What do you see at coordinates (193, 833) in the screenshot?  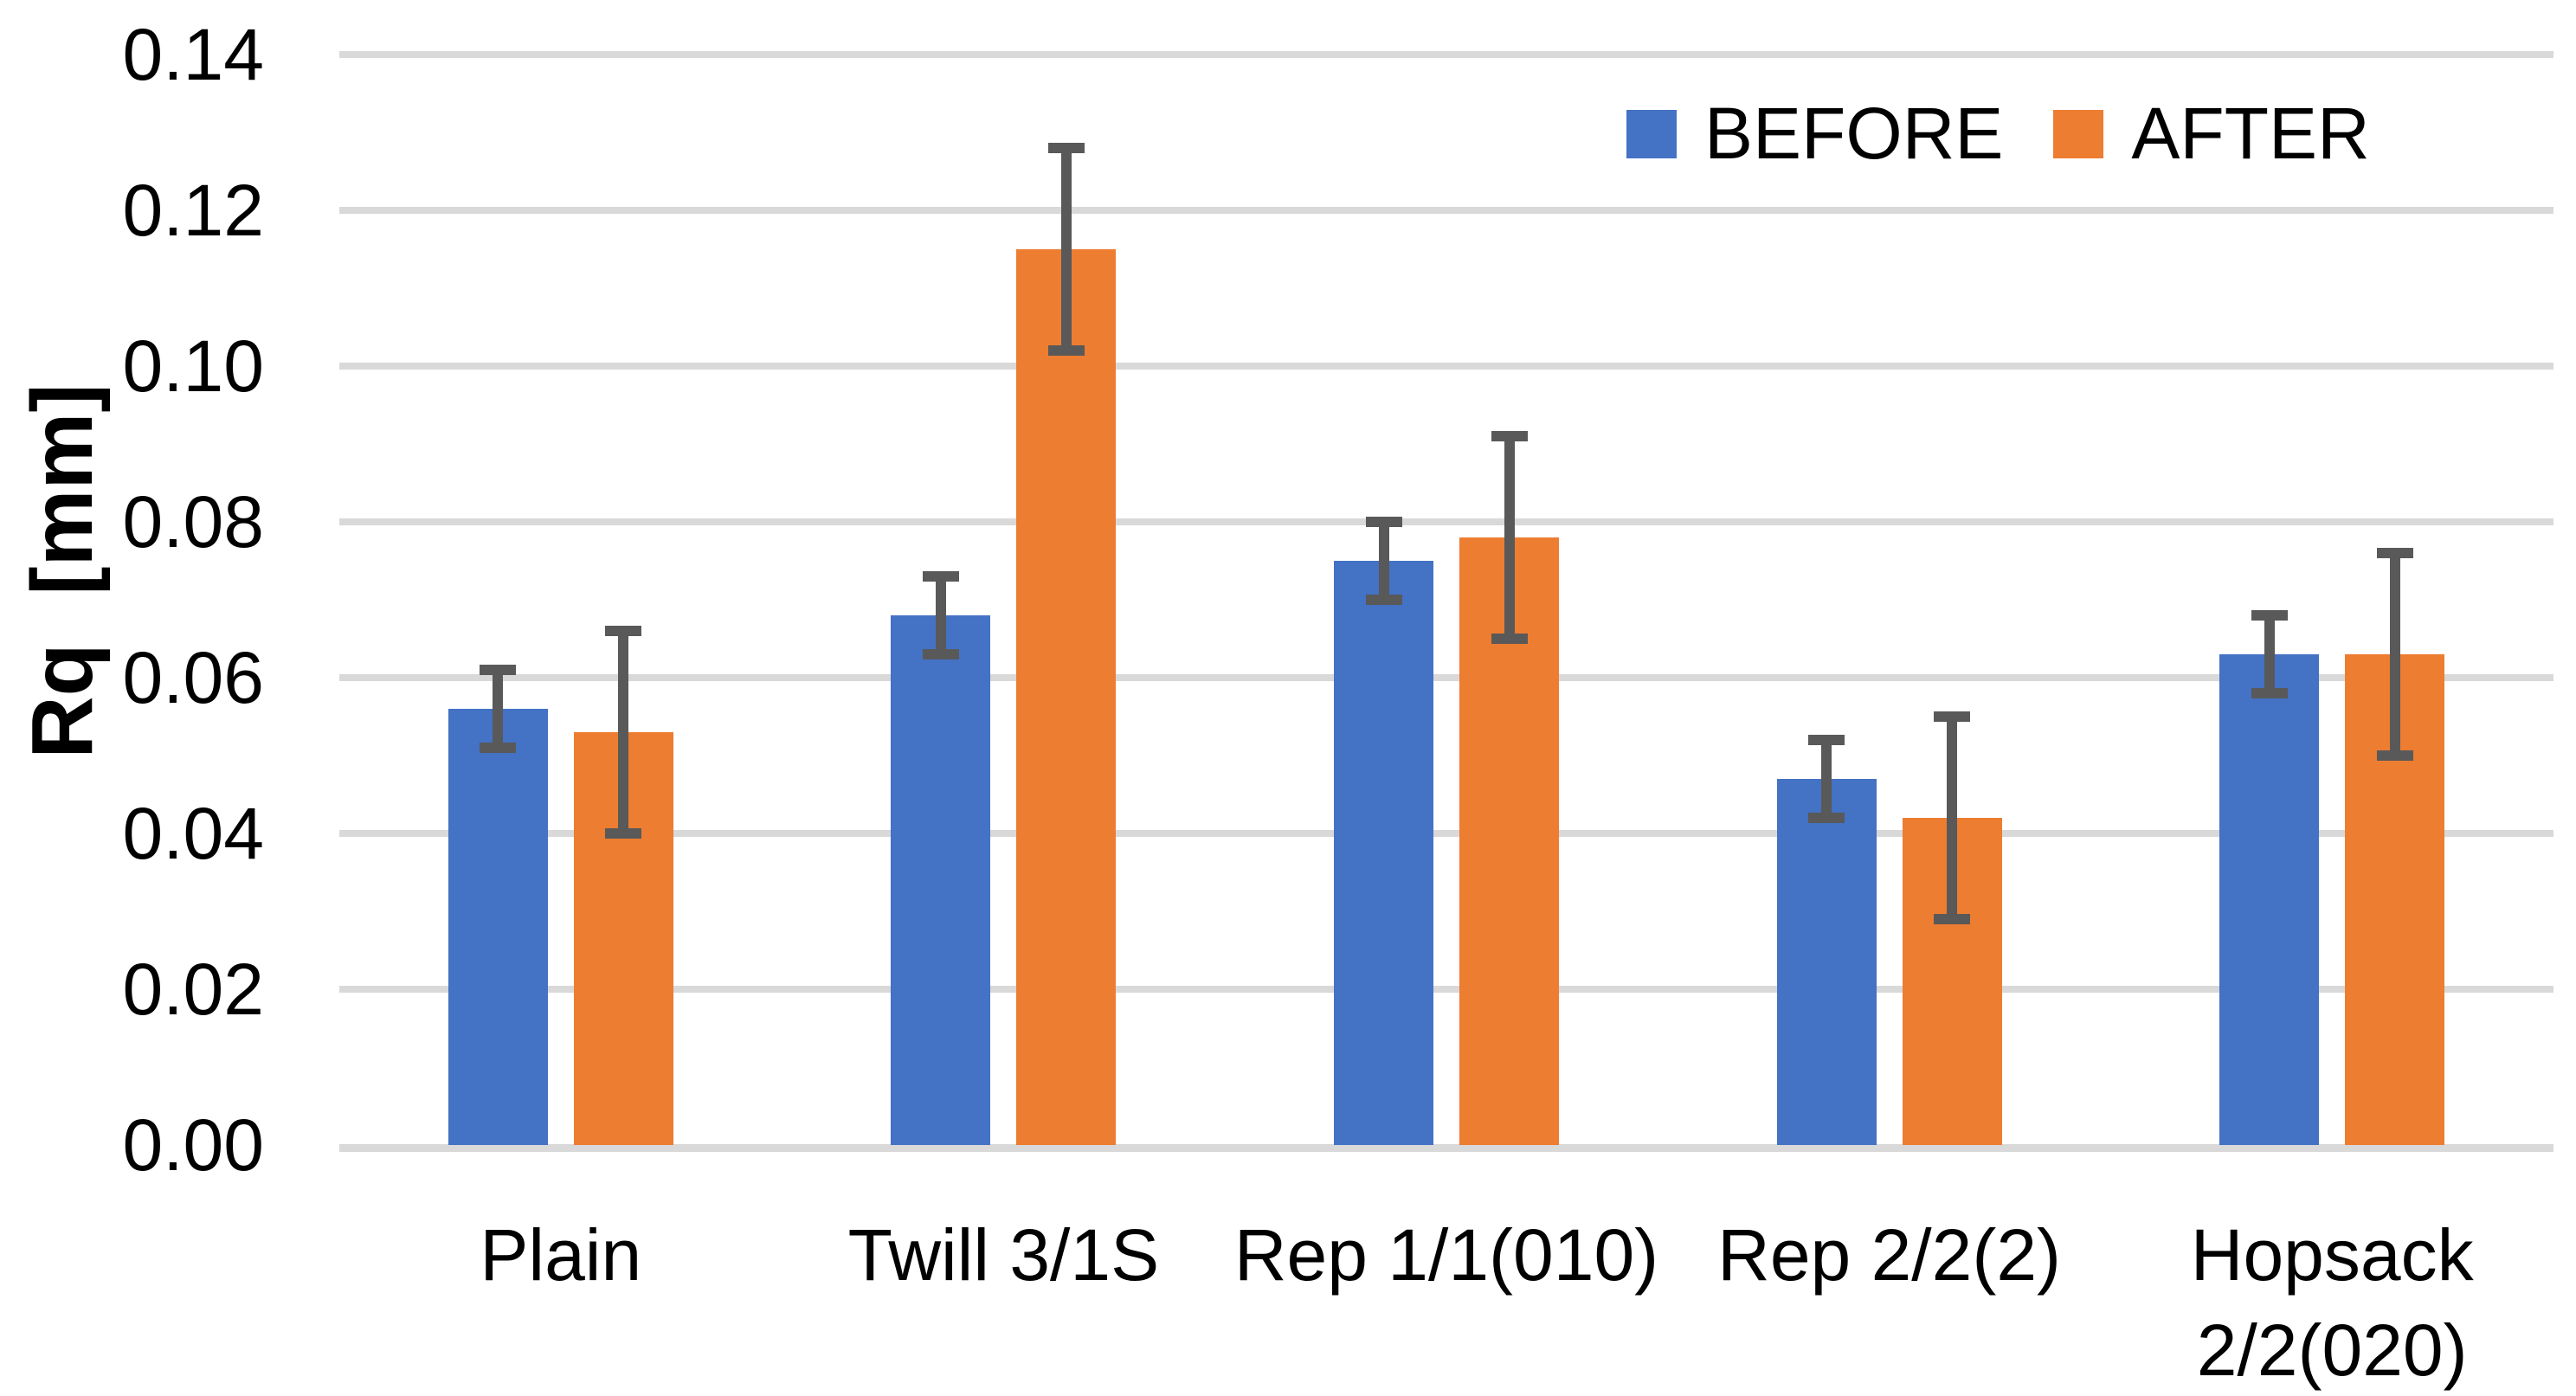 I see `y-tick-label: 0.04` at bounding box center [193, 833].